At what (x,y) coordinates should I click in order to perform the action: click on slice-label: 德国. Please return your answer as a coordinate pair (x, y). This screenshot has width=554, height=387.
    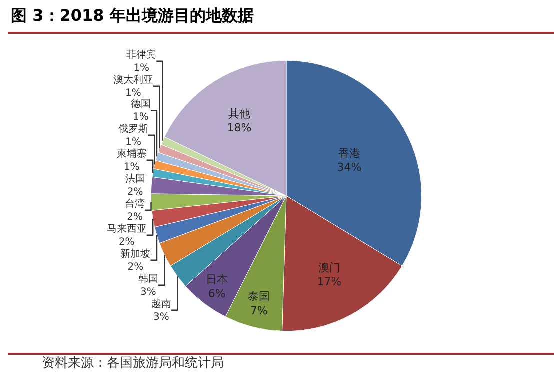
    Looking at the image, I should click on (140, 104).